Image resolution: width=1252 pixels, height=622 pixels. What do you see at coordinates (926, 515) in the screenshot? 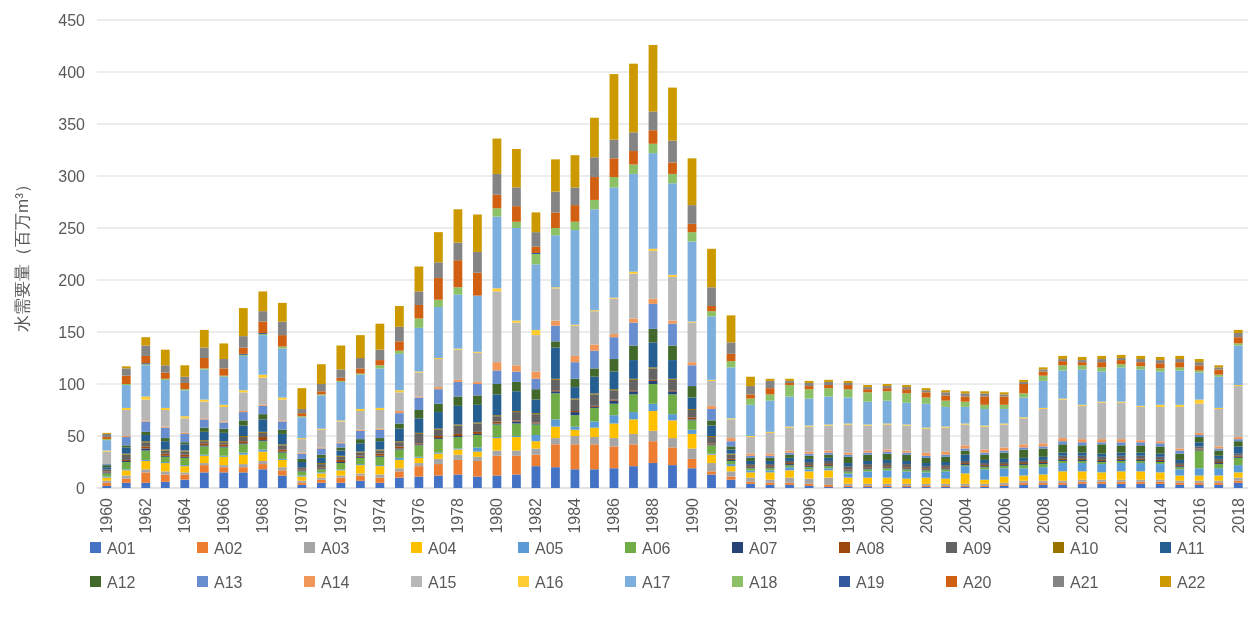
I see `x-tick-label: 2002` at bounding box center [926, 515].